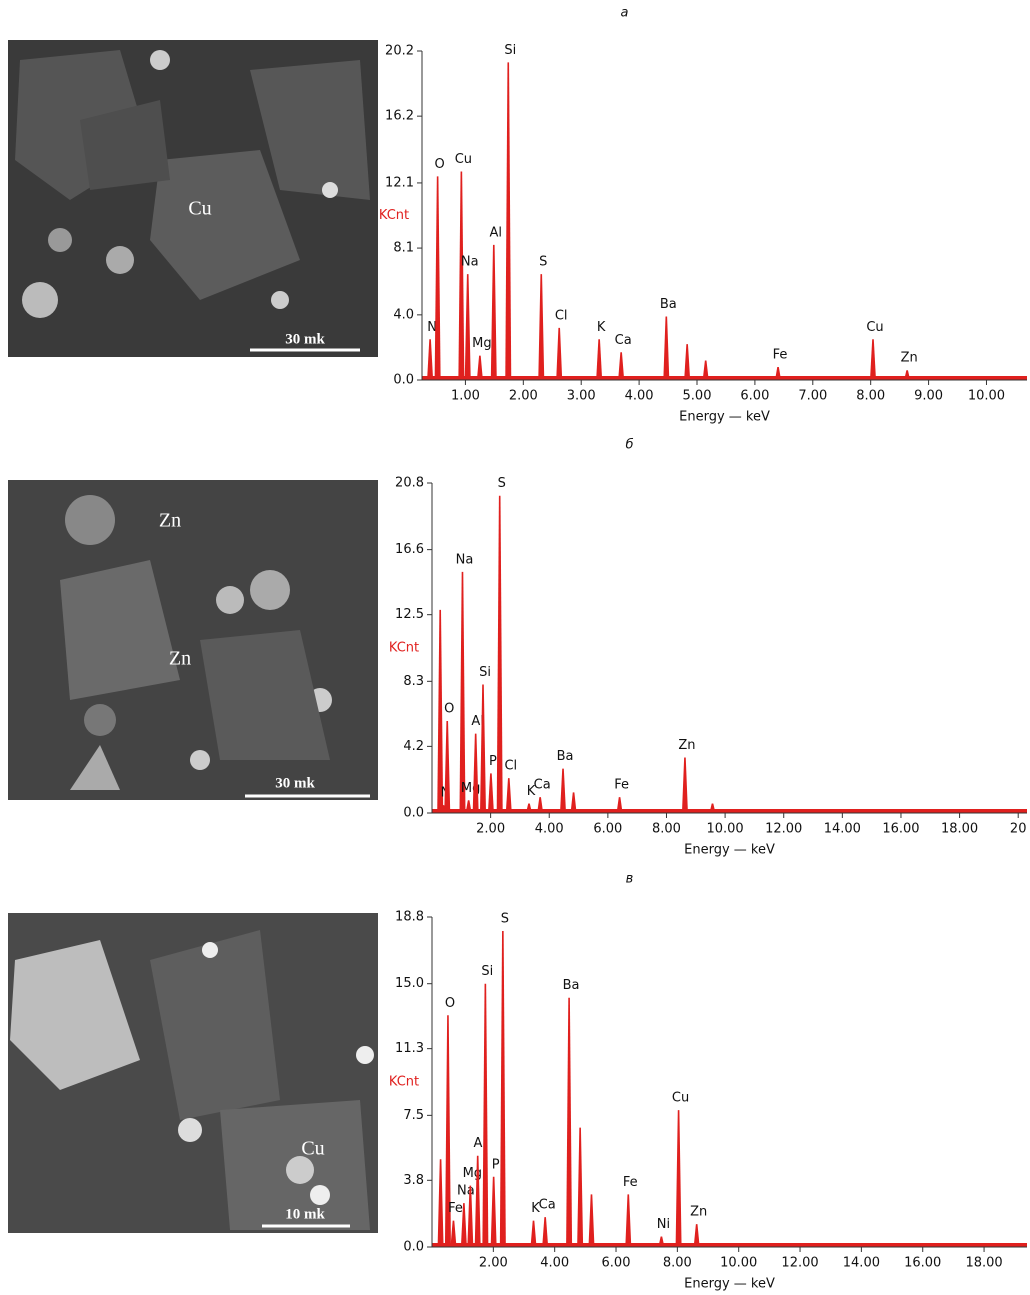 Image resolution: width=1030 pixels, height=1295 pixels. Describe the element at coordinates (542, 785) in the screenshot. I see `peak-label: Ca` at that location.